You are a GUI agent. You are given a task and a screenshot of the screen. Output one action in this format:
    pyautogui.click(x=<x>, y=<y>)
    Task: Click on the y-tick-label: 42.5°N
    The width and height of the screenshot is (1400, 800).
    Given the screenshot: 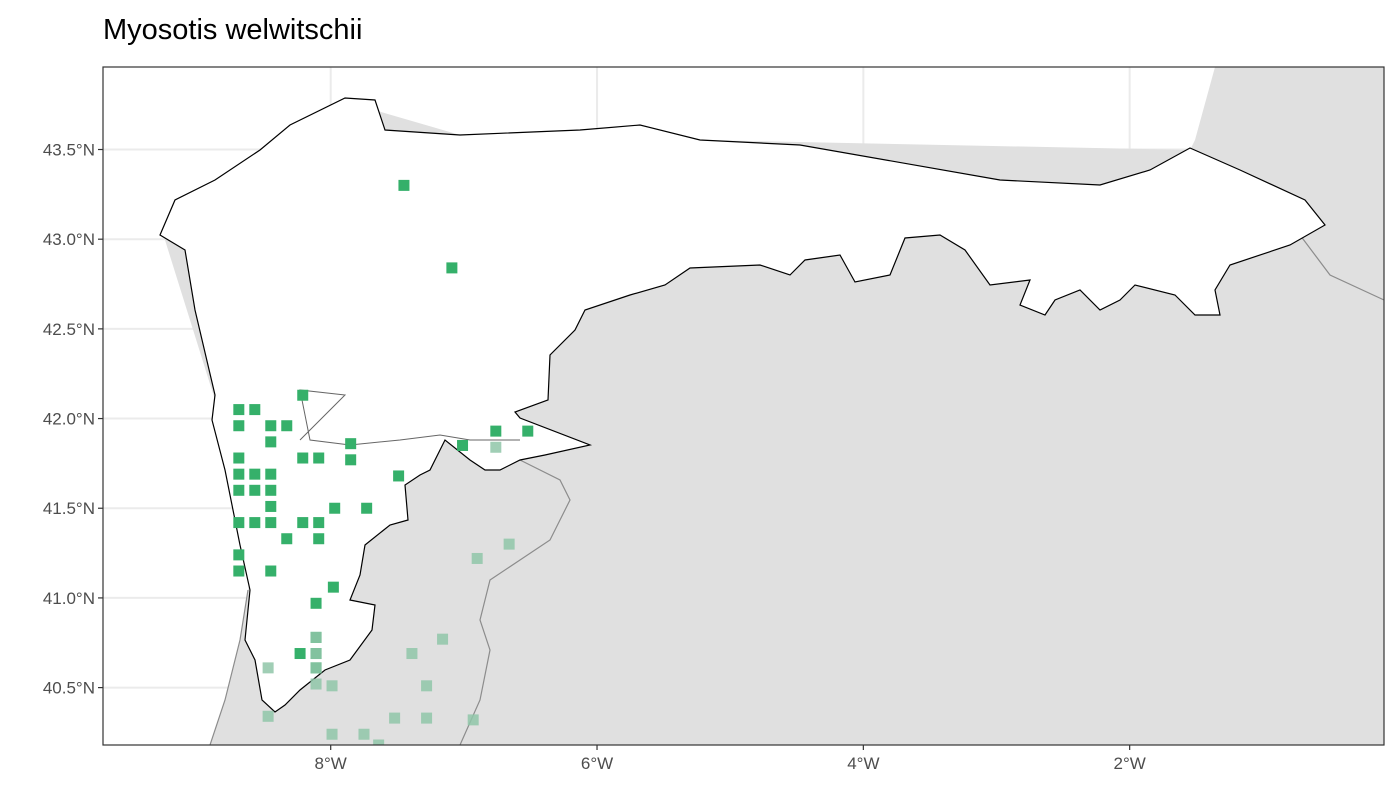 What is the action you would take?
    pyautogui.click(x=69, y=329)
    